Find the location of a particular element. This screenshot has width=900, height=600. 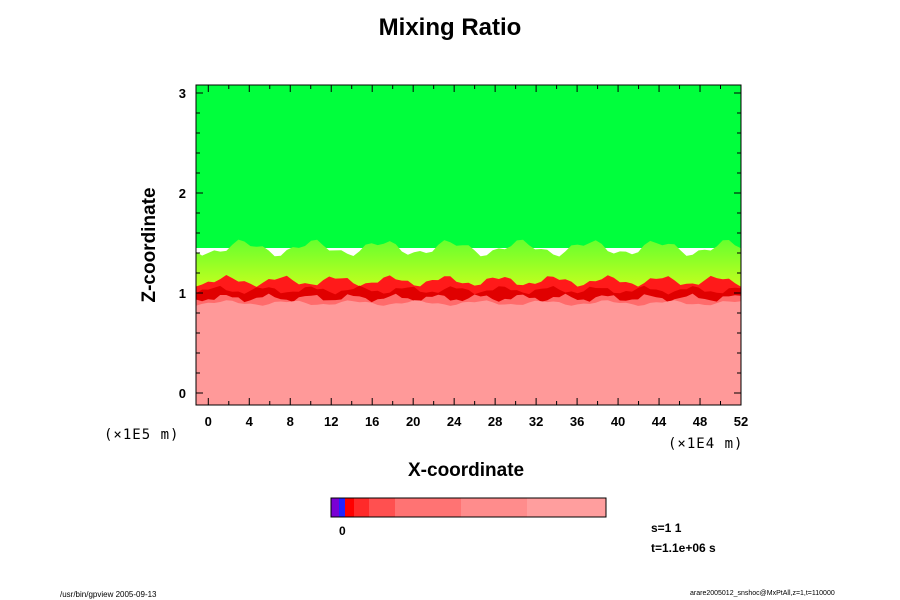

colorbar-frame is located at coordinates (468, 507).